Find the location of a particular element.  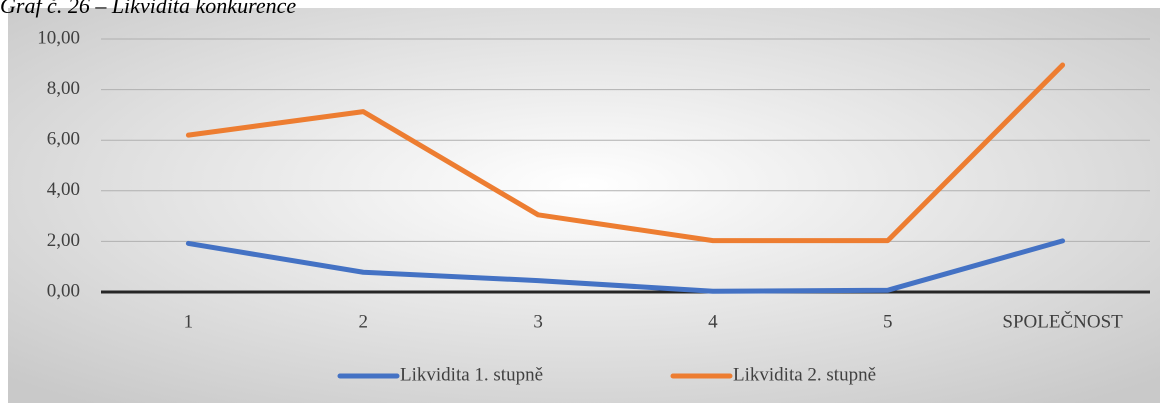

x-tick-label: 5 is located at coordinates (888, 321).